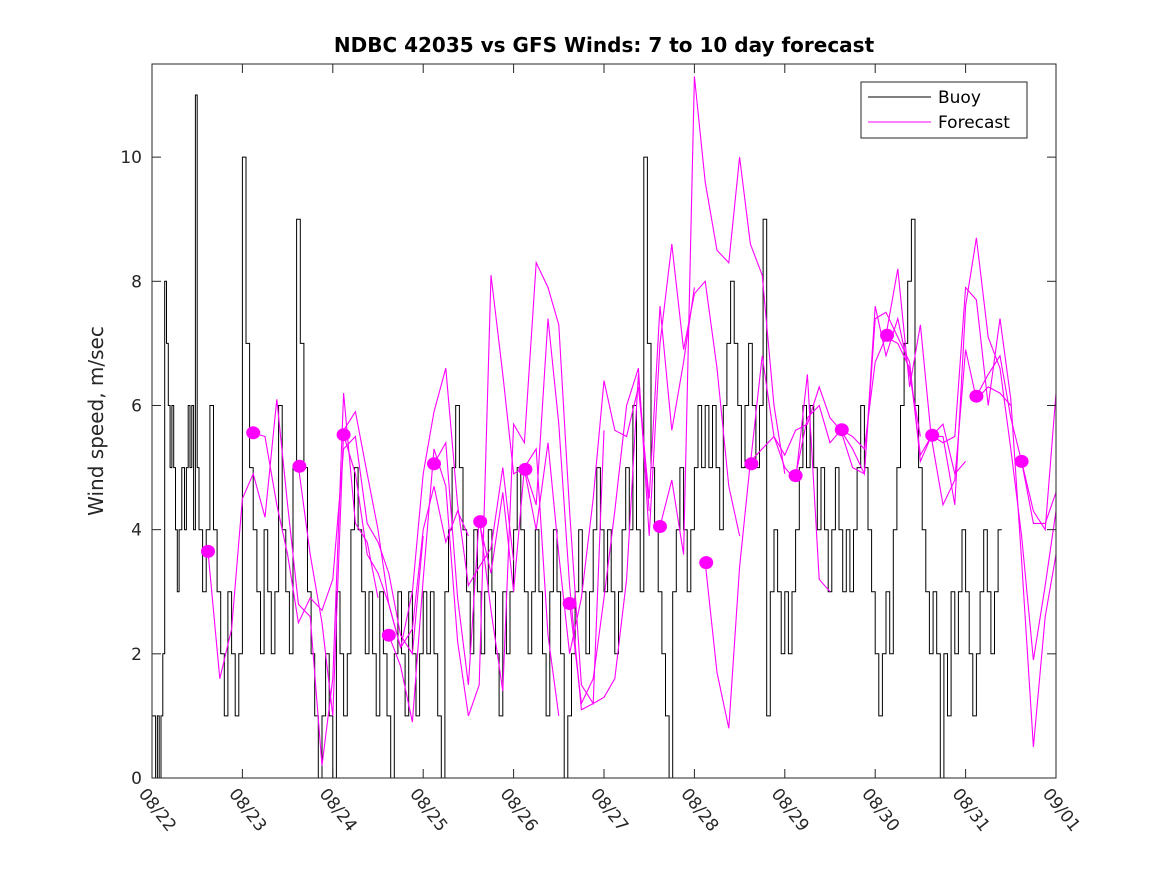 This screenshot has height=875, width=1167. What do you see at coordinates (136, 531) in the screenshot?
I see `y-tick-label: 4` at bounding box center [136, 531].